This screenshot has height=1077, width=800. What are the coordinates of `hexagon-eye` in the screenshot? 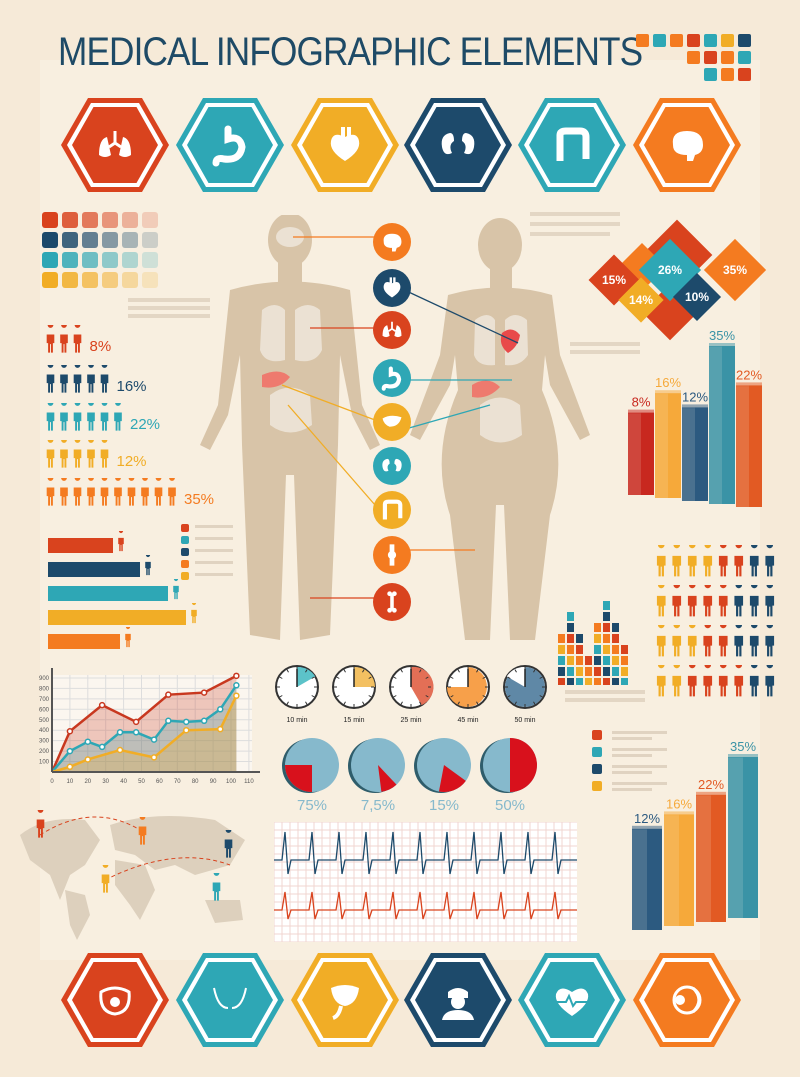 It's located at (687, 1000).